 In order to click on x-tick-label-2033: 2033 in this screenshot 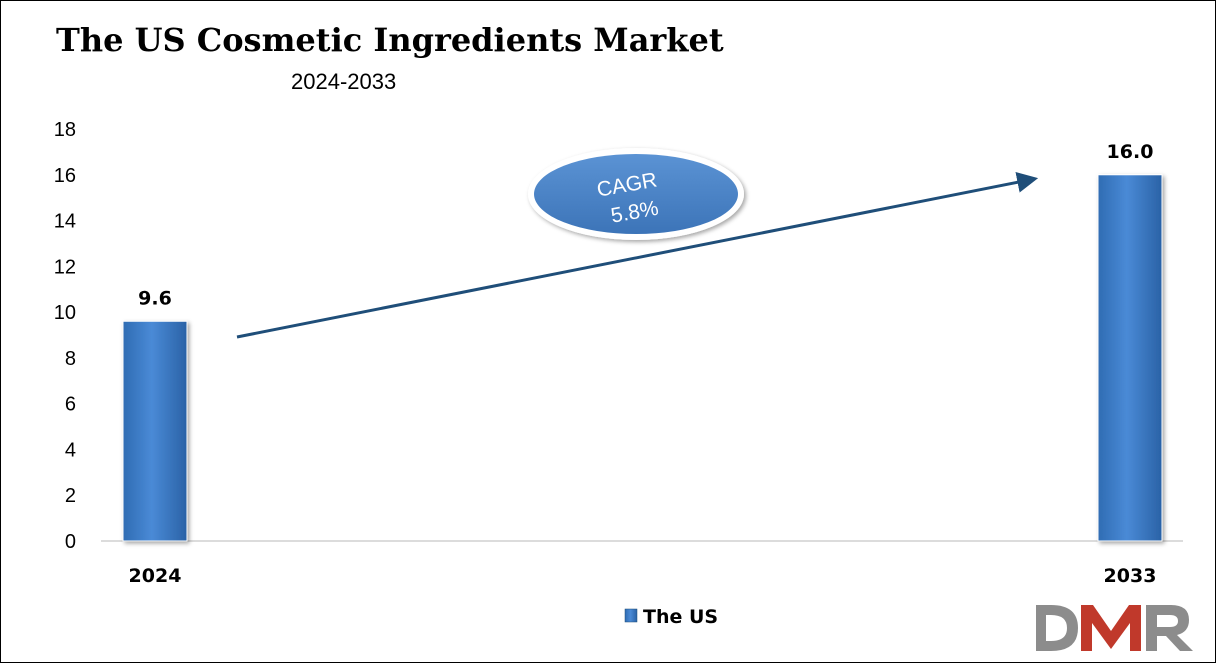, I will do `click(1130, 576)`.